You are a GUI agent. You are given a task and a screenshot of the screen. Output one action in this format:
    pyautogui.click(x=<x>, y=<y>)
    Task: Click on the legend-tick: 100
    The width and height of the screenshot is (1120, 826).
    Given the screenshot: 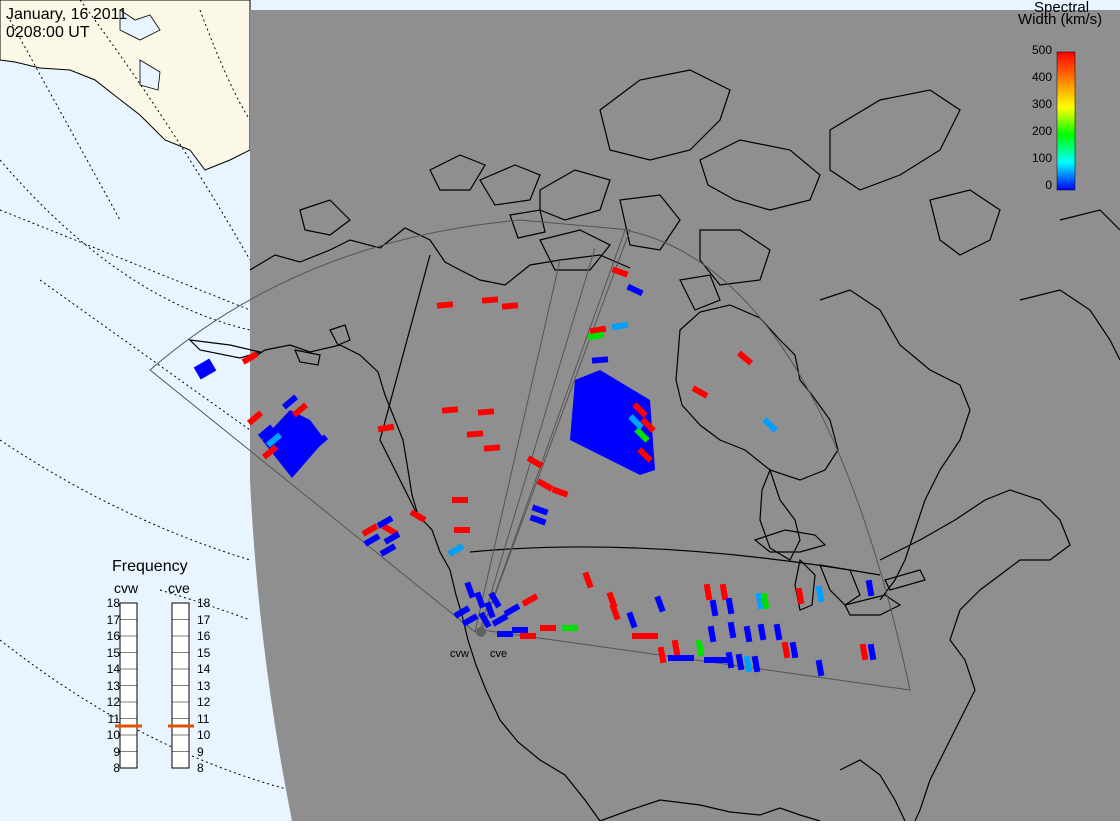 What is the action you would take?
    pyautogui.click(x=1041, y=158)
    